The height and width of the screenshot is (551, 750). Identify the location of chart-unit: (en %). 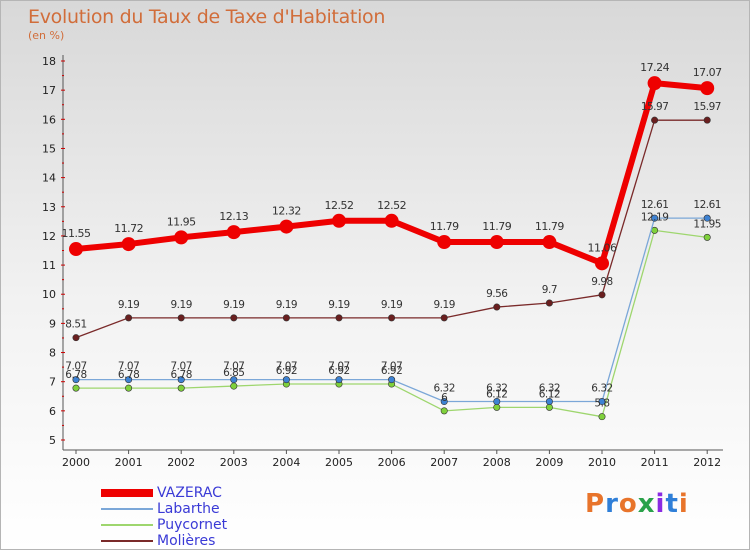
(46, 35).